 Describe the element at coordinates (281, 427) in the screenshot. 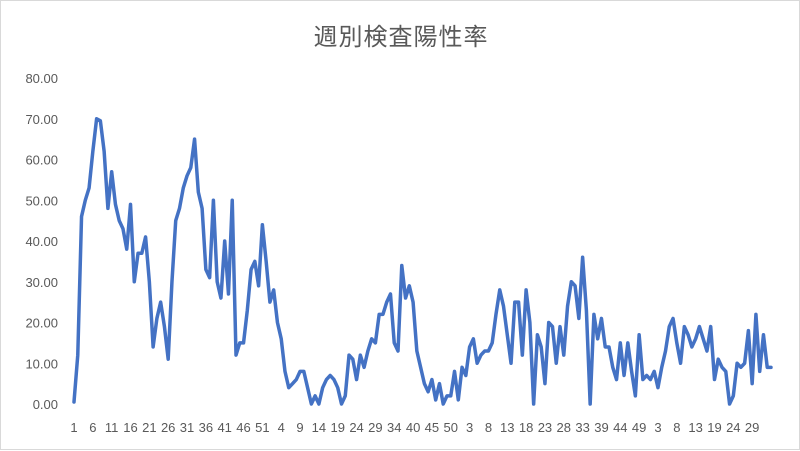

I see `x-tick-label: 4` at that location.